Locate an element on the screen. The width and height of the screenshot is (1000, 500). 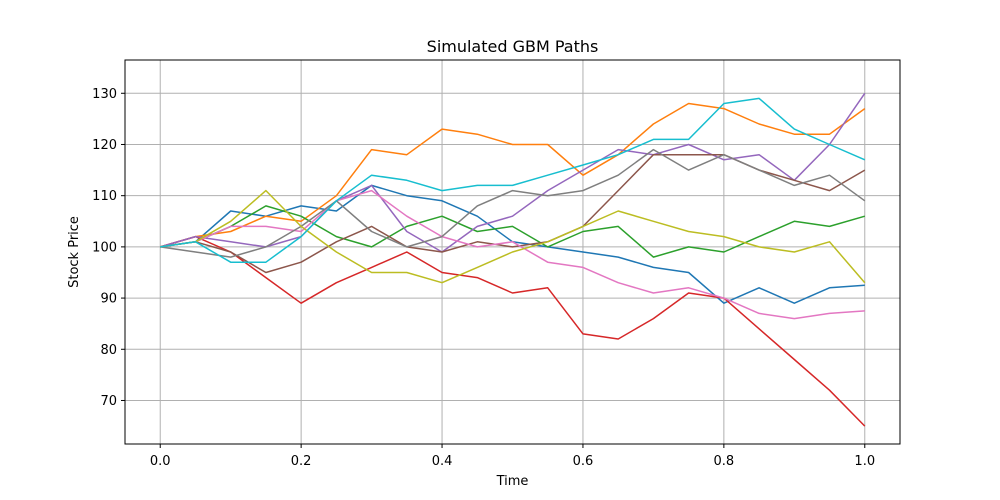
y-tick-label: 70 is located at coordinates (108, 401).